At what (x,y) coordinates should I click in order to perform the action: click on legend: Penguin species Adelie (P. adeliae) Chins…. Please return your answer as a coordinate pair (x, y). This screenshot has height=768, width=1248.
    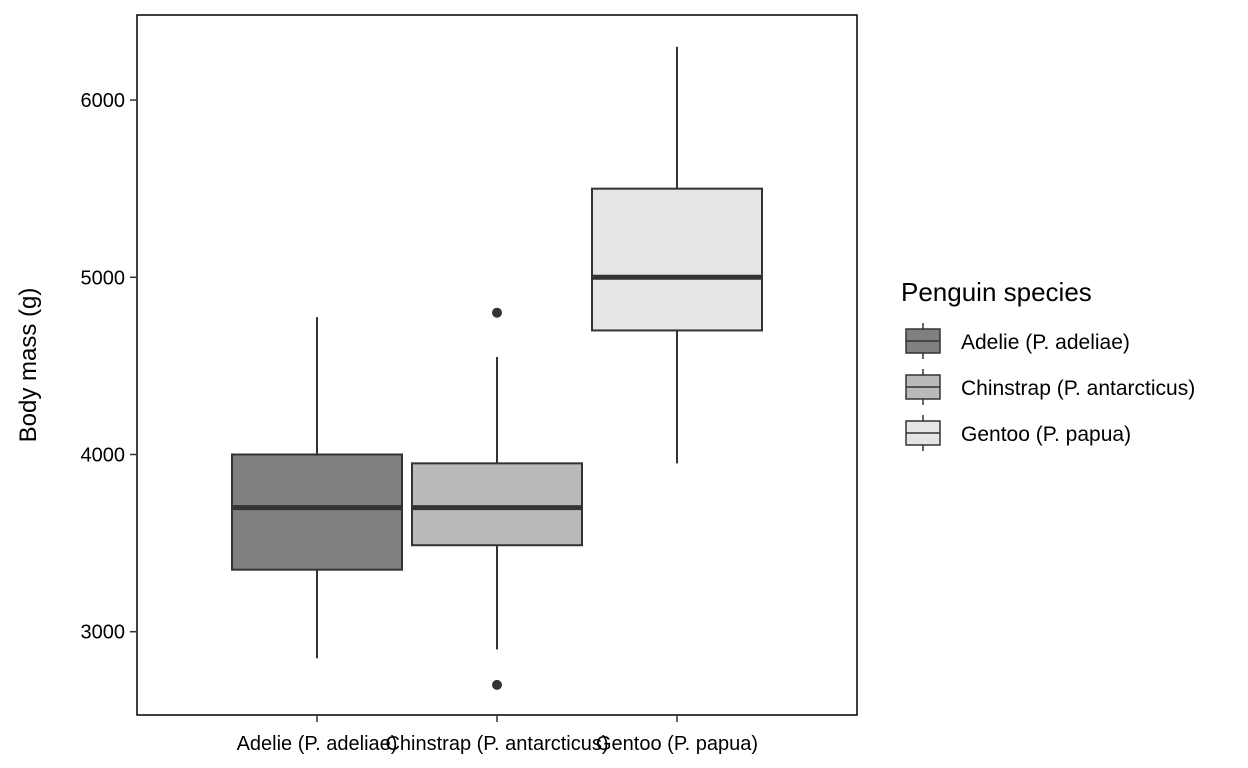
    Looking at the image, I should click on (1048, 364).